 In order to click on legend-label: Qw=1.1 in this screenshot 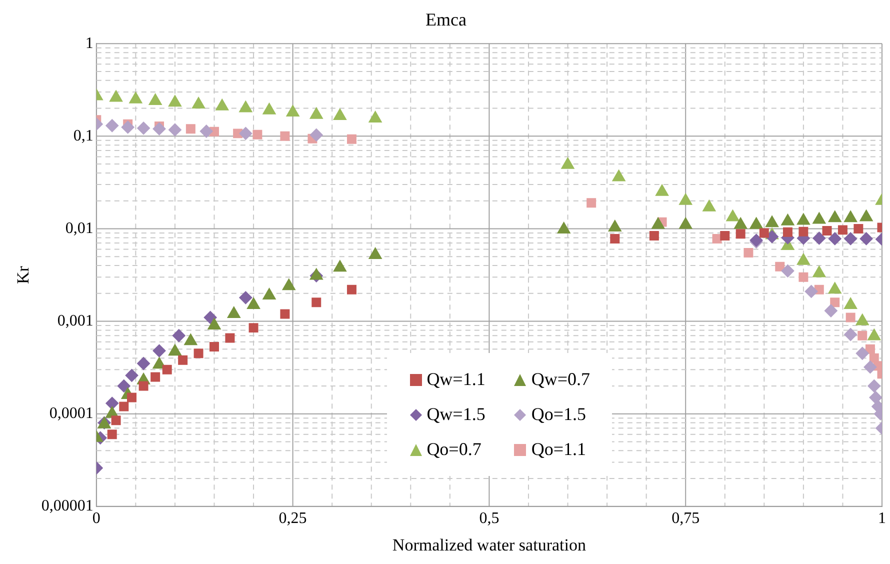, I will do `click(456, 379)`.